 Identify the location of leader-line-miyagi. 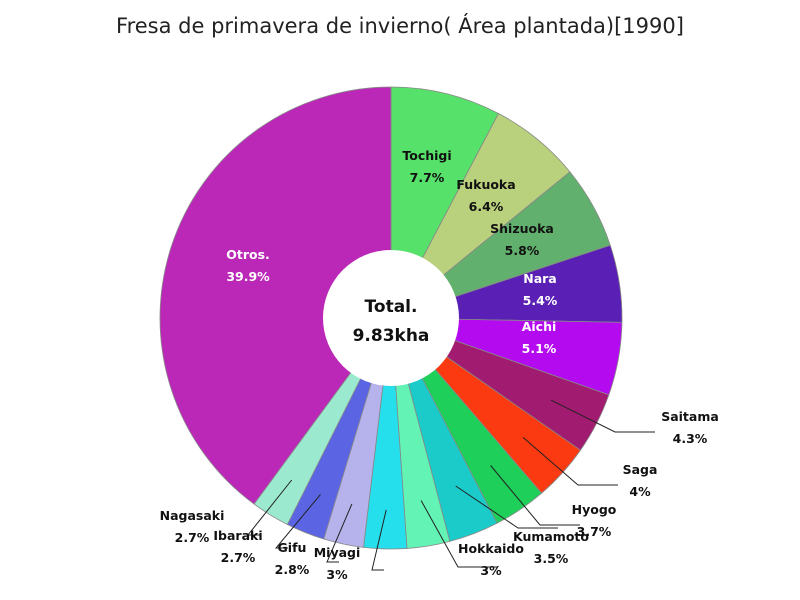
(379, 540).